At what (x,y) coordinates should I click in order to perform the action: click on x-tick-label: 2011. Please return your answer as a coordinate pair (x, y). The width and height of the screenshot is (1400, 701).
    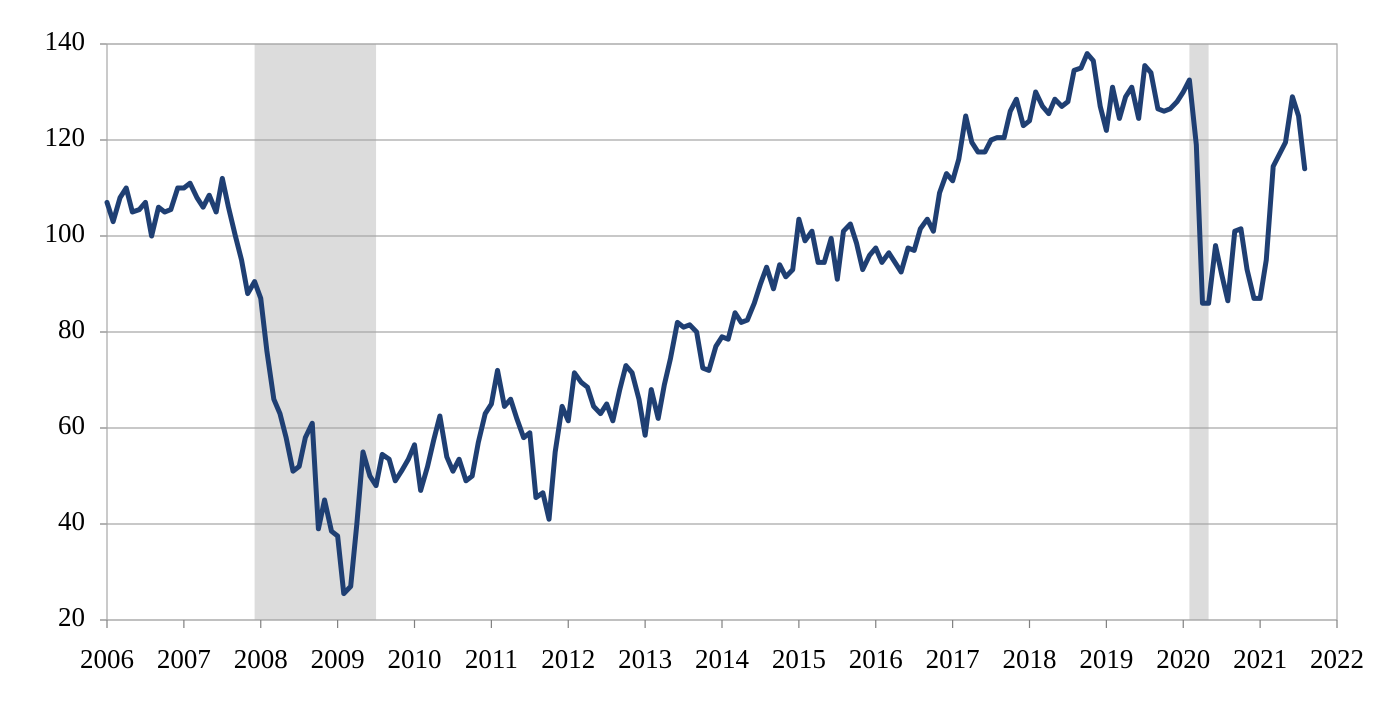
    Looking at the image, I should click on (491, 659).